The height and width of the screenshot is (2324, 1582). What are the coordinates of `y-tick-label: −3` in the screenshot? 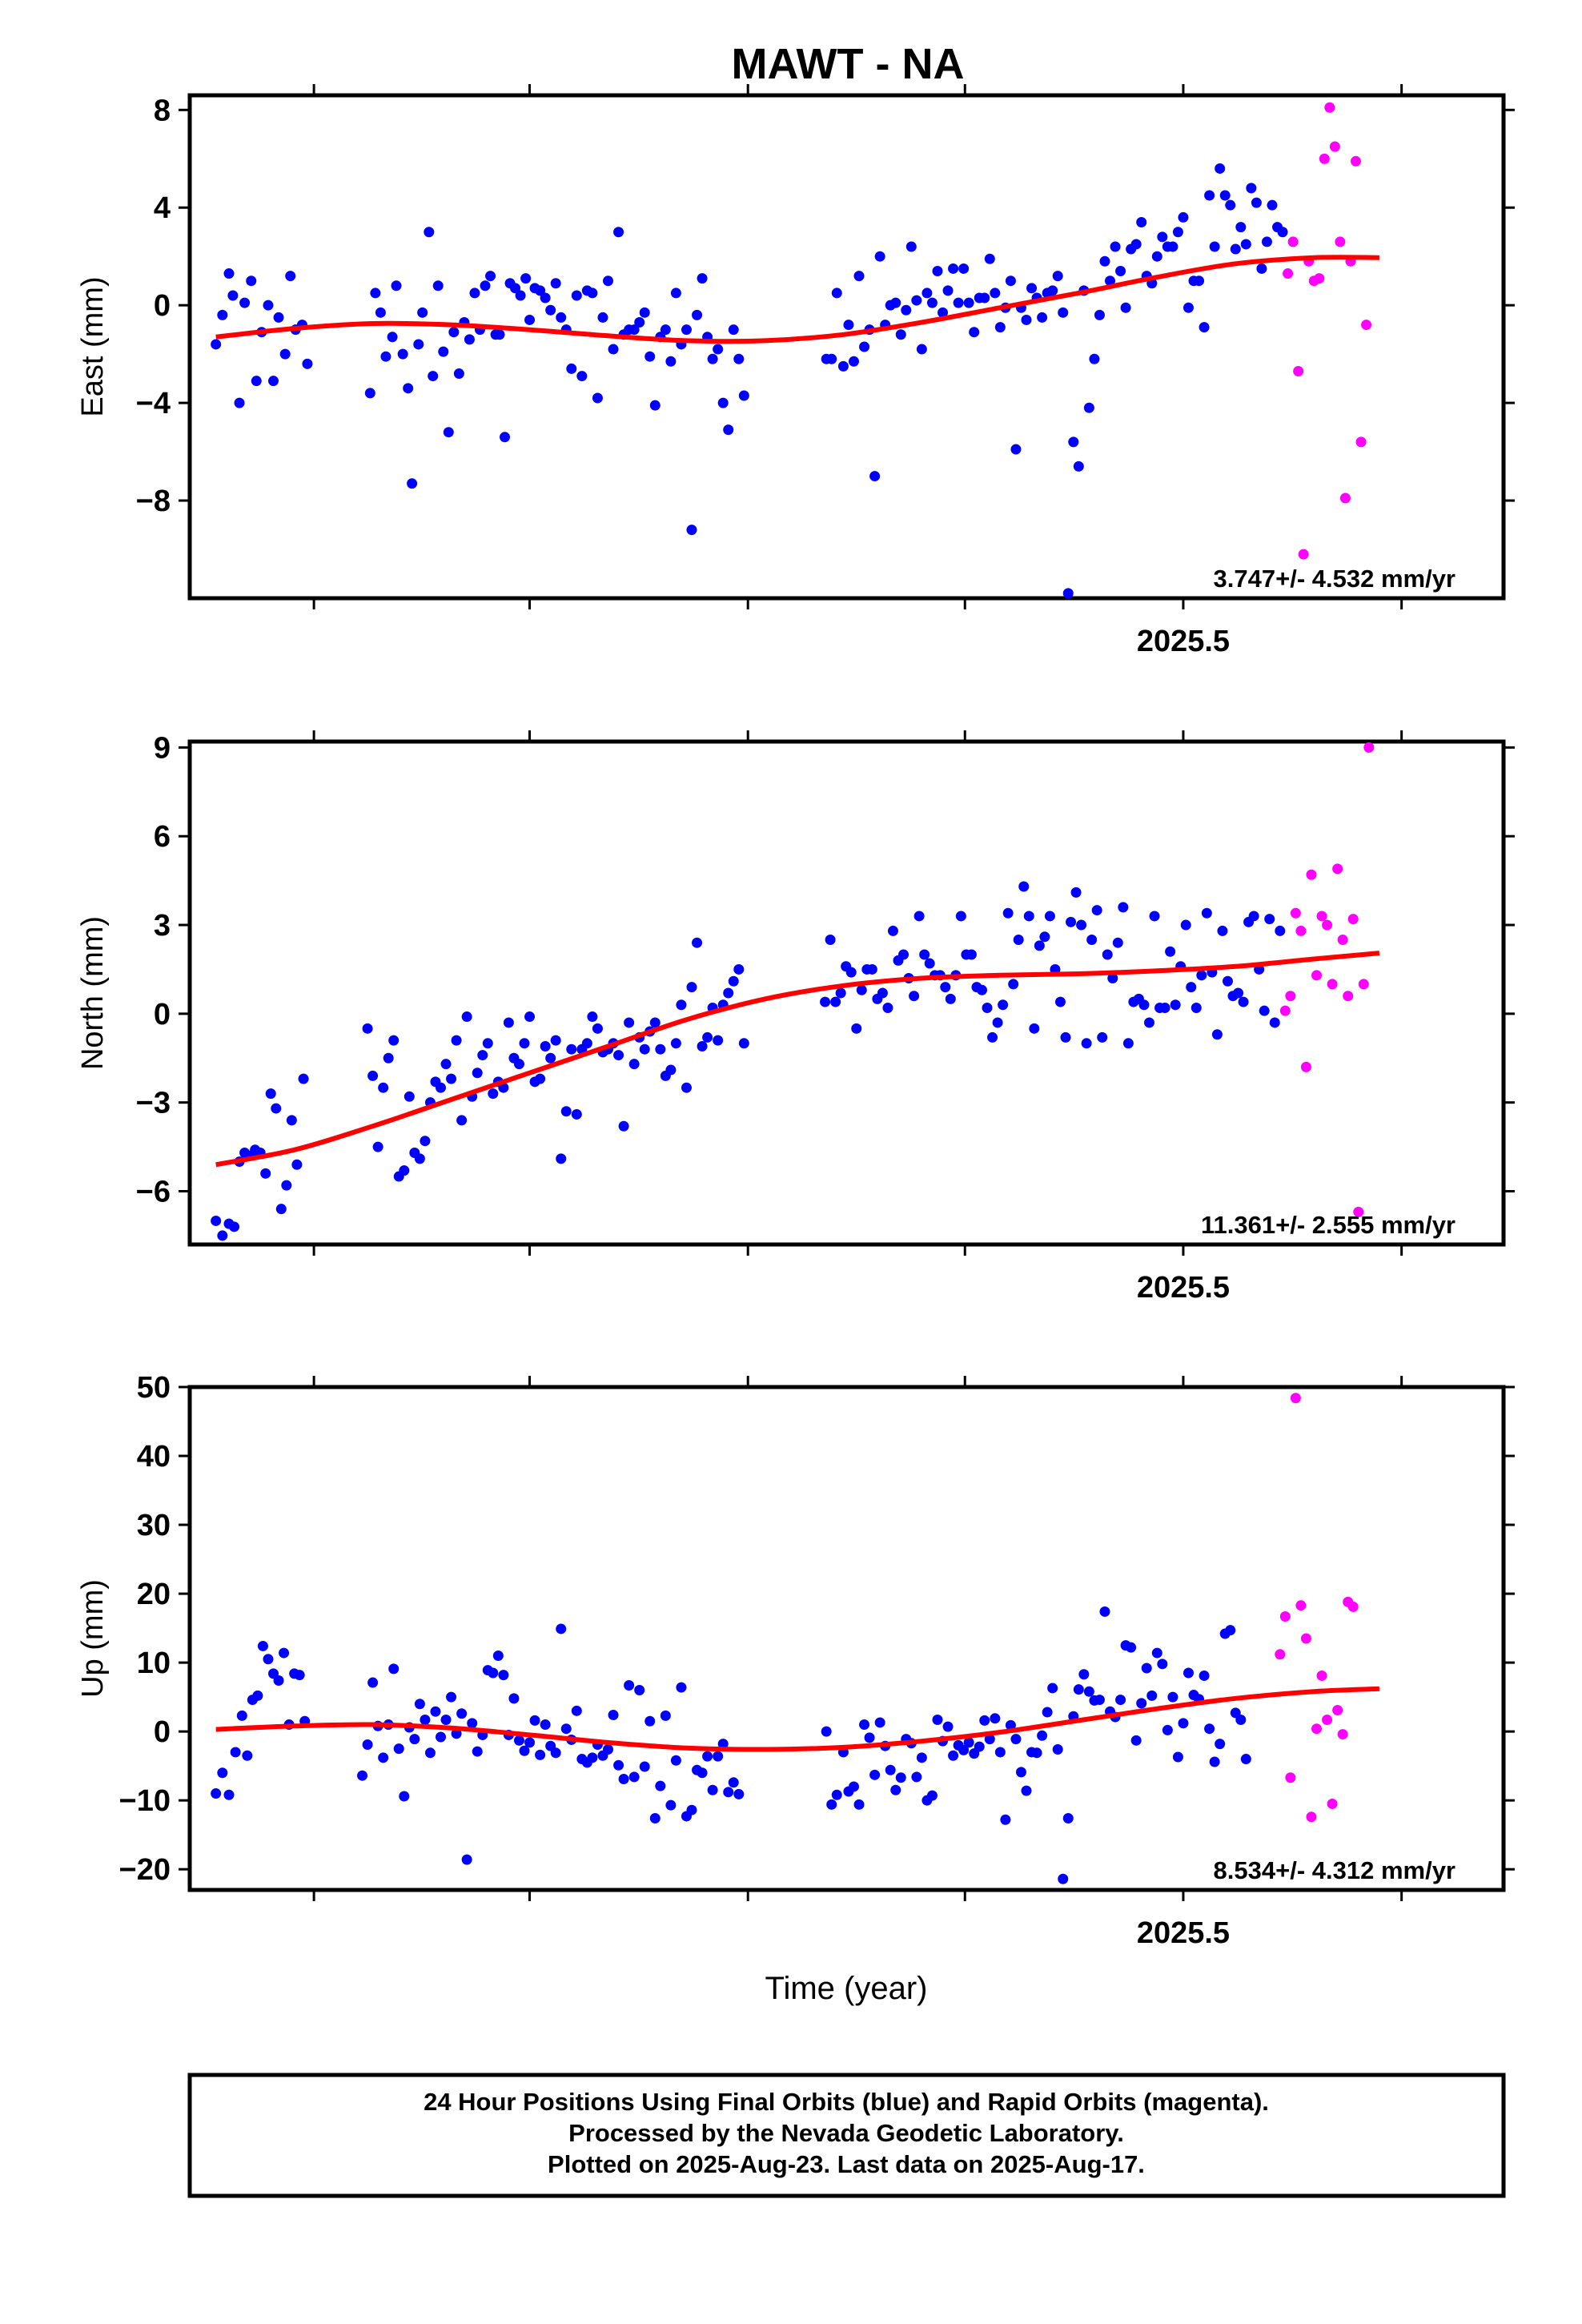 It's located at (154, 1103).